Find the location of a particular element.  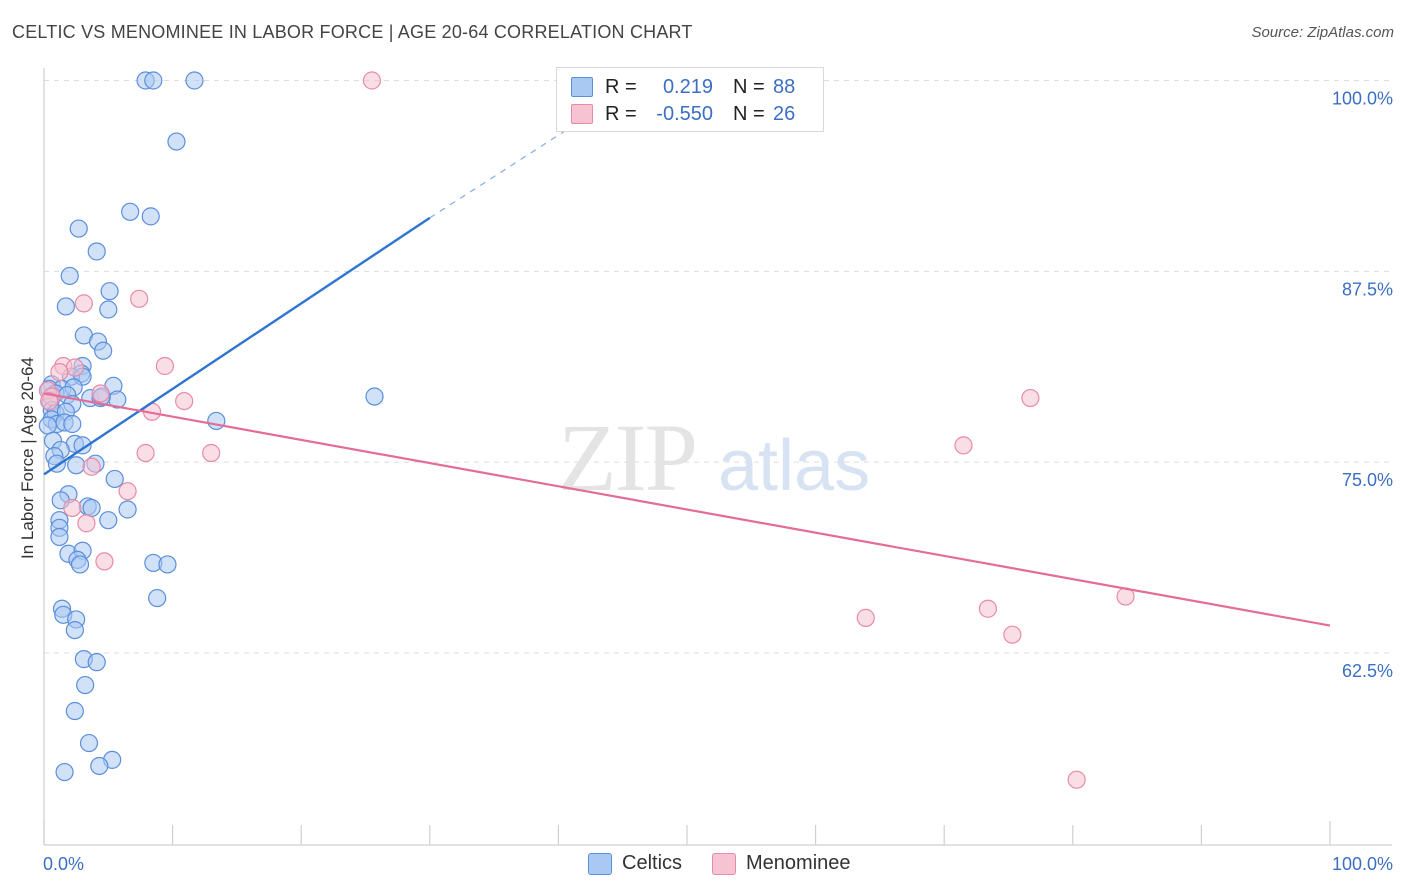

legend-row-celtics: R = 0.219 N = 88 is located at coordinates (683, 87).